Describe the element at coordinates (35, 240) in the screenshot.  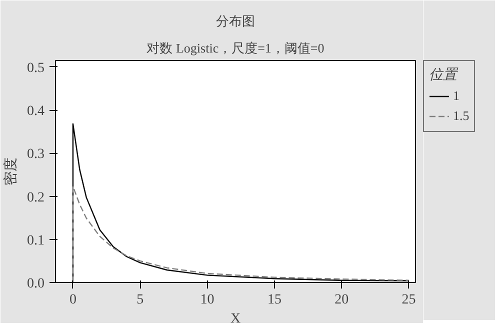
I see `y-tick-label: 0.1` at that location.